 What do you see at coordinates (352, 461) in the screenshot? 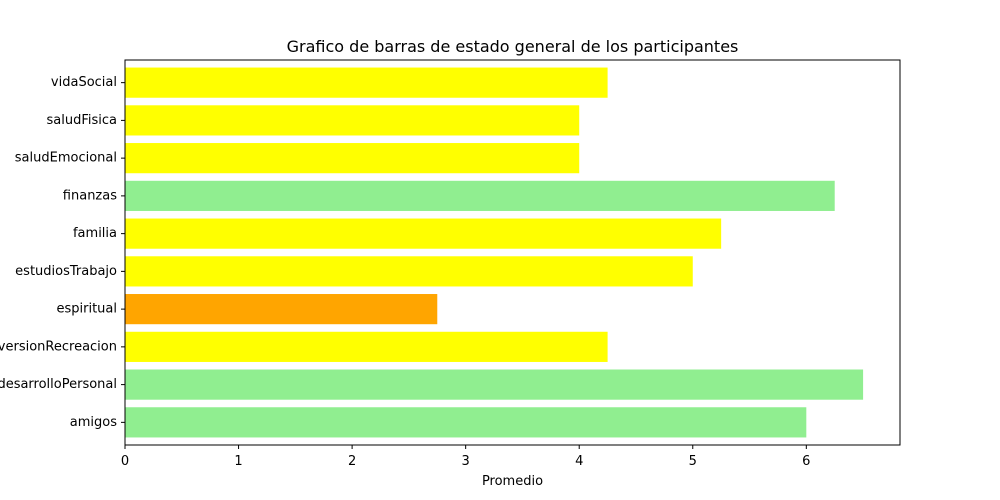
I see `x-tick-label: 2` at bounding box center [352, 461].